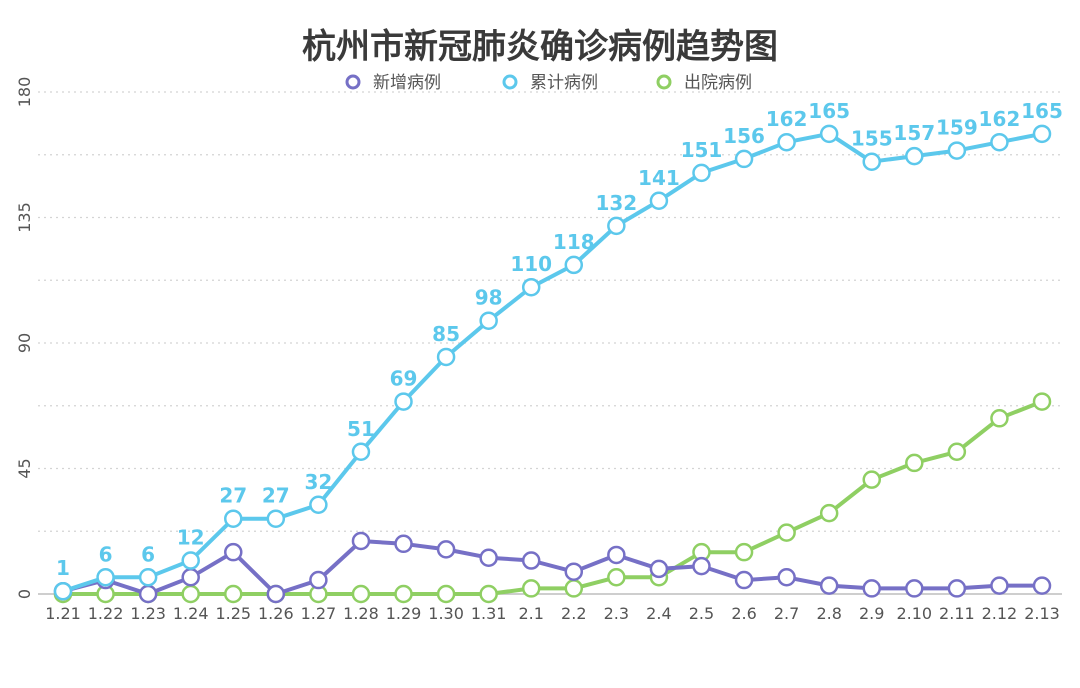 This screenshot has width=1080, height=688. I want to click on data-label: 132, so click(616, 203).